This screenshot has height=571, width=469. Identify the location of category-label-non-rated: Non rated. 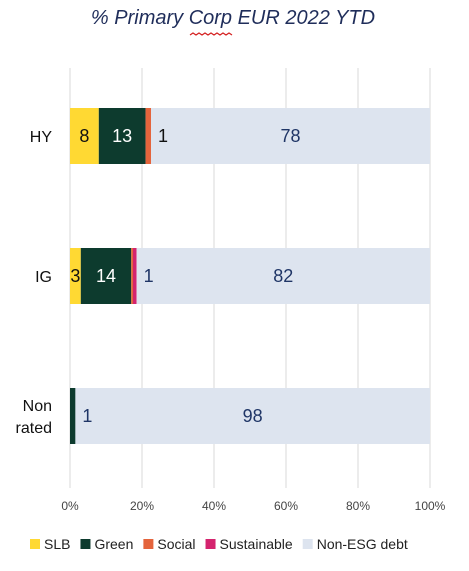
(34, 417).